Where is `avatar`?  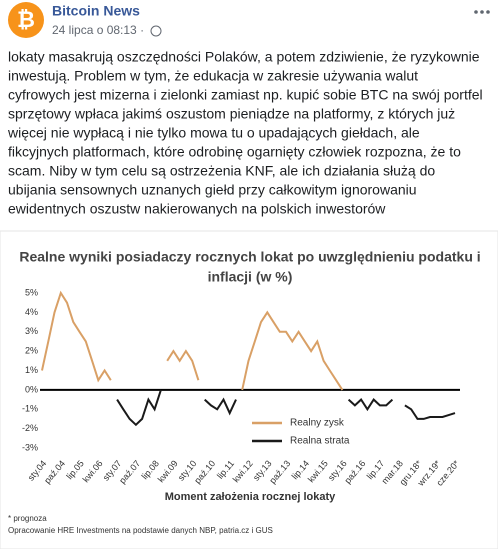
avatar is located at coordinates (26, 20).